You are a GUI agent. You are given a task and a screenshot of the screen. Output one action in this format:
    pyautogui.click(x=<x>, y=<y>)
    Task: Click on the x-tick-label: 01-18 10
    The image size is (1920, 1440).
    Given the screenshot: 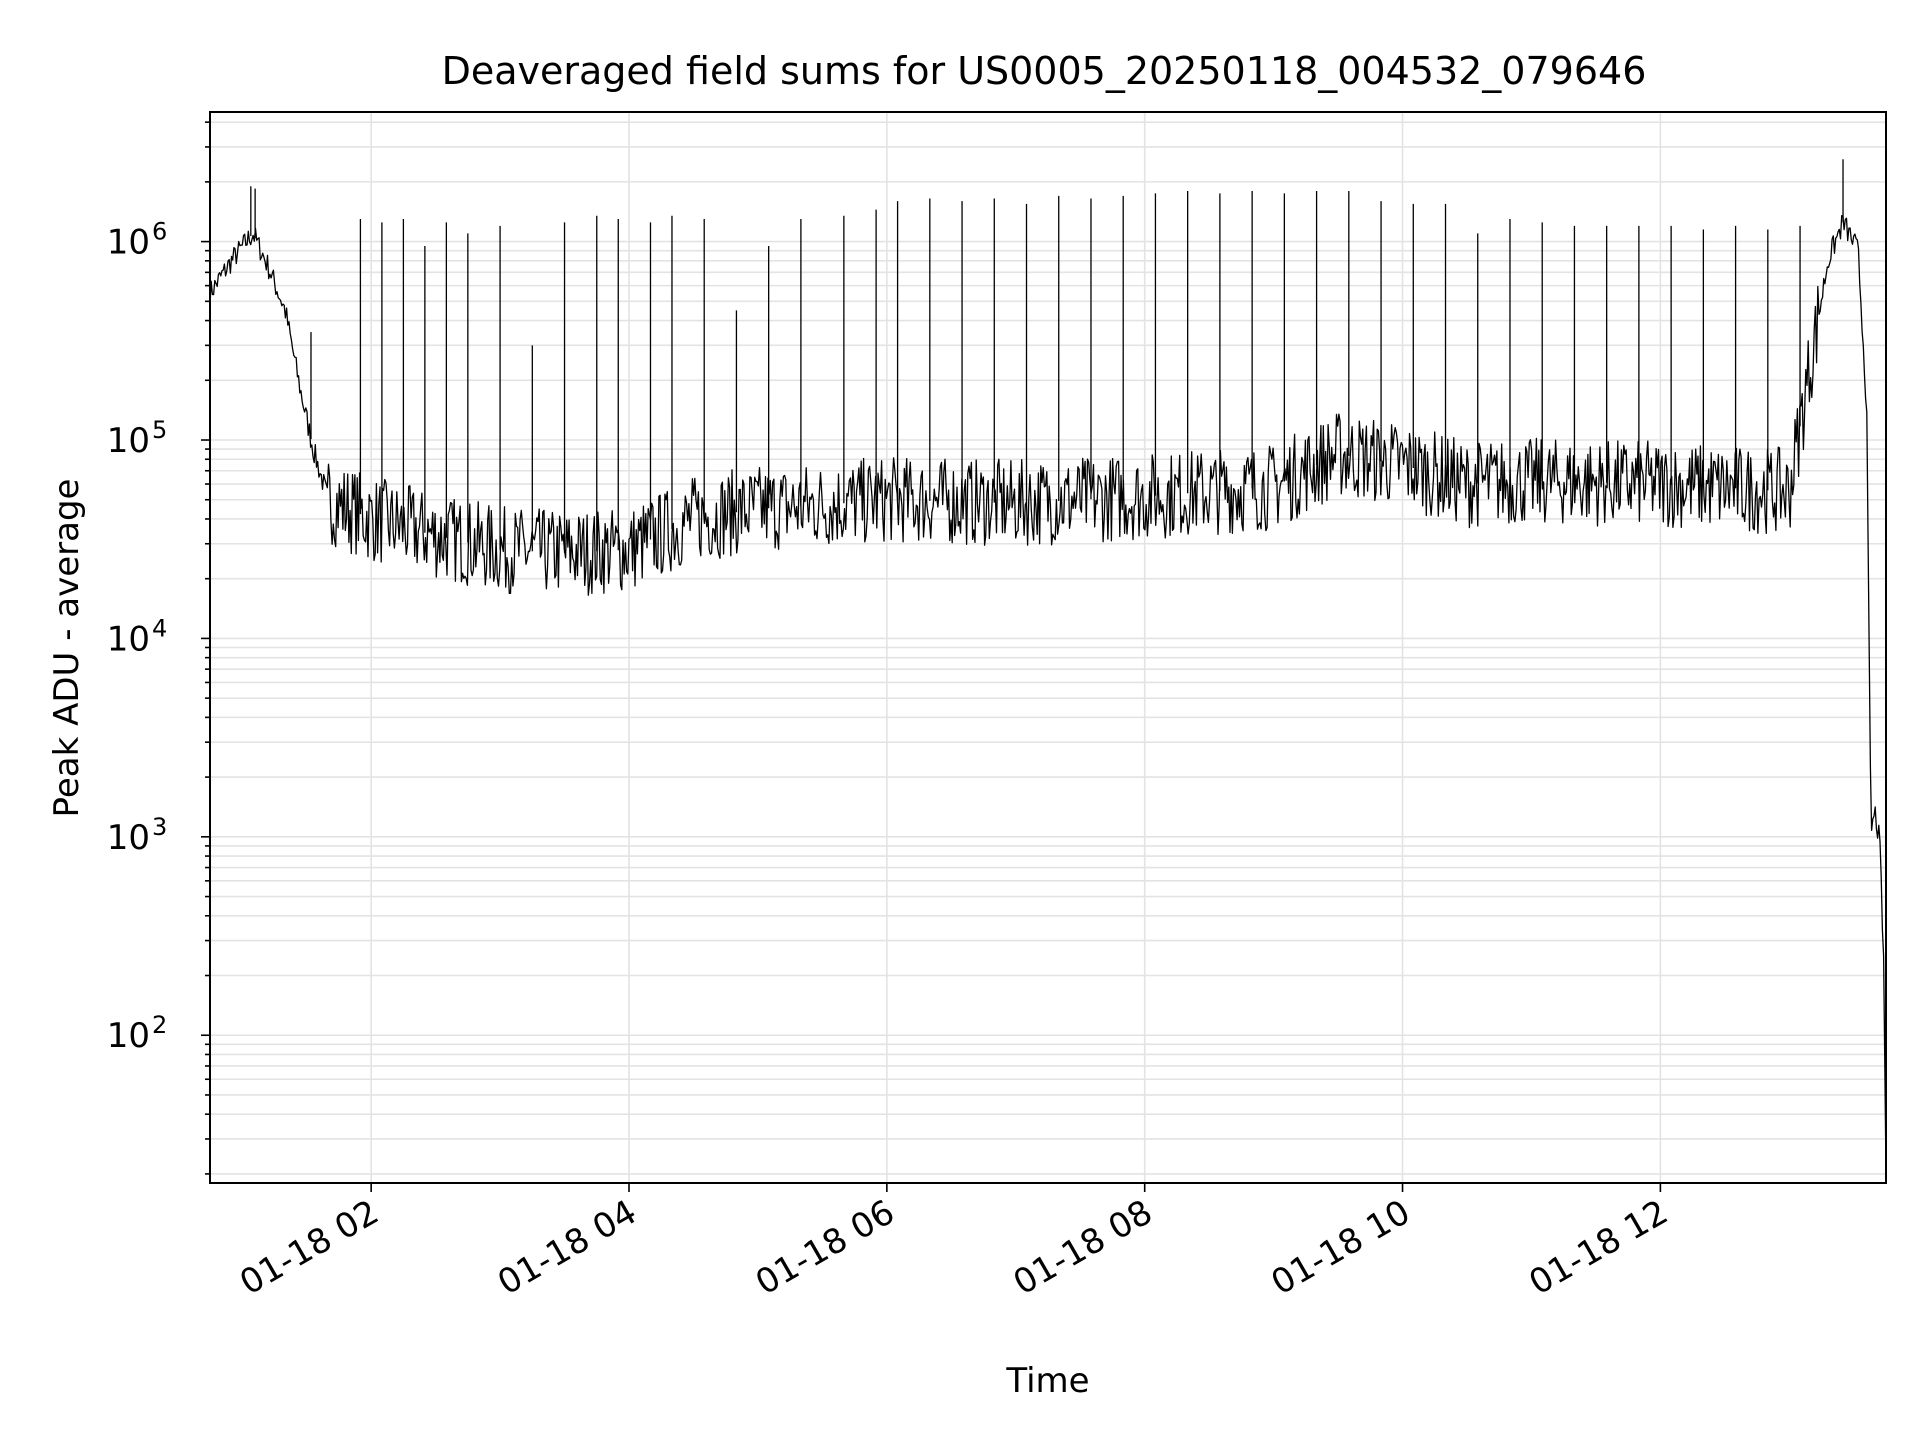 What is the action you would take?
    pyautogui.click(x=1341, y=1247)
    